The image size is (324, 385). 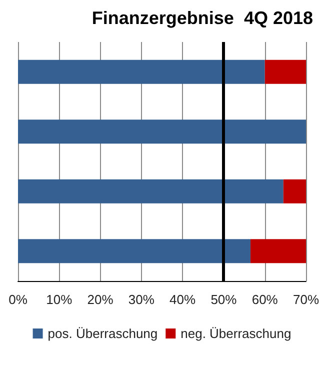 I want to click on x-tick-label: 20%, so click(x=100, y=299).